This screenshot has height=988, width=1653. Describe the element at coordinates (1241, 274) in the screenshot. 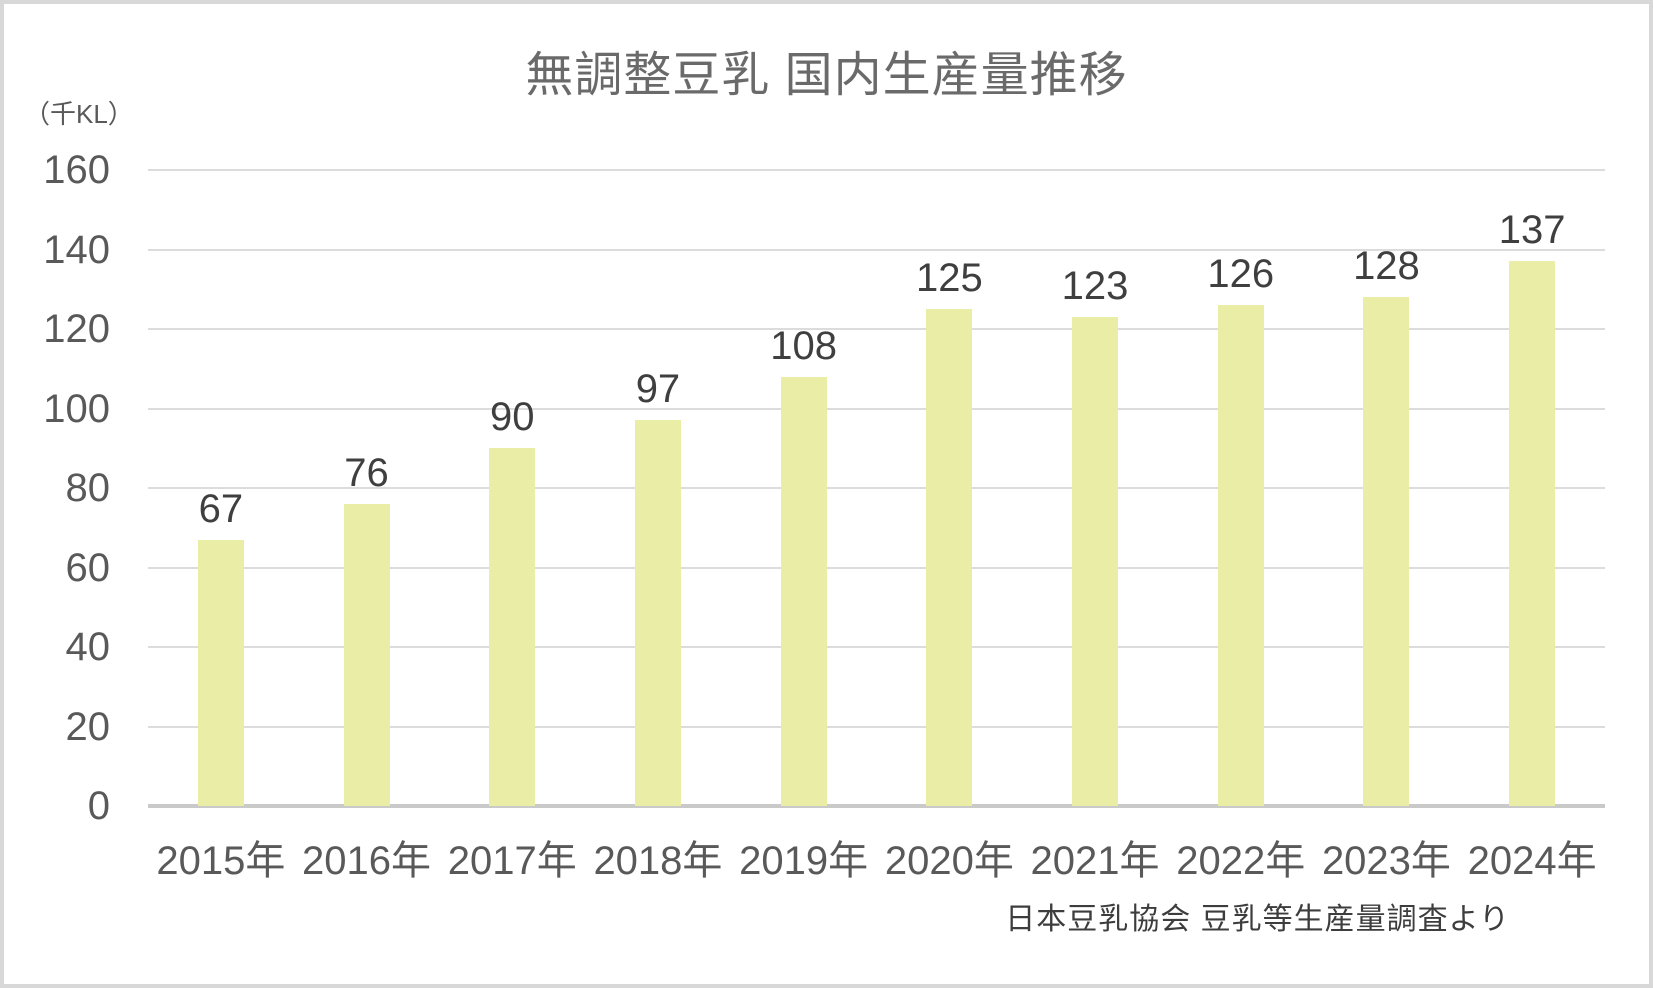

I see `bar-value-label: 126` at that location.